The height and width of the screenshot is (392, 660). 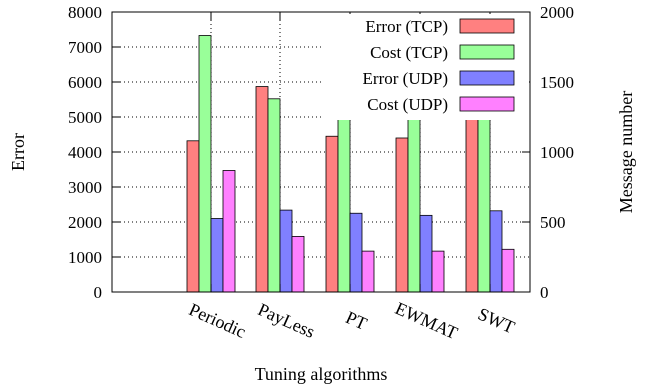 I want to click on y-tick-label: 7000, so click(x=85, y=47).